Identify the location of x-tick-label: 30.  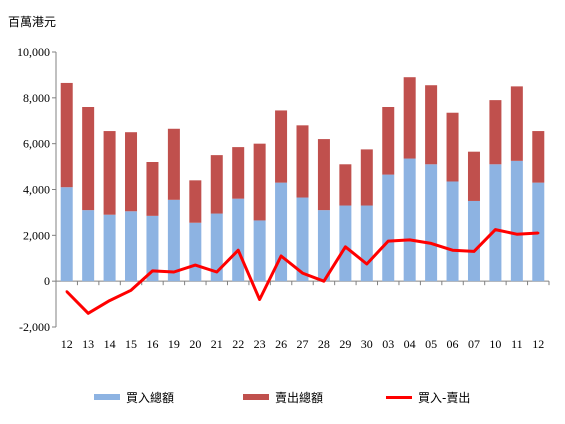
(367, 344).